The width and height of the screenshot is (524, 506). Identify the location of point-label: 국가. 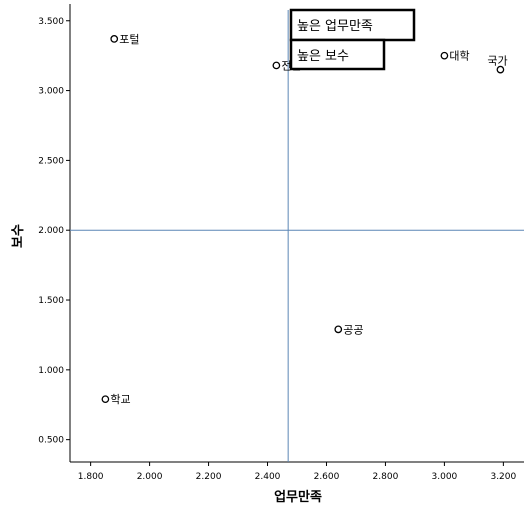
(497, 61).